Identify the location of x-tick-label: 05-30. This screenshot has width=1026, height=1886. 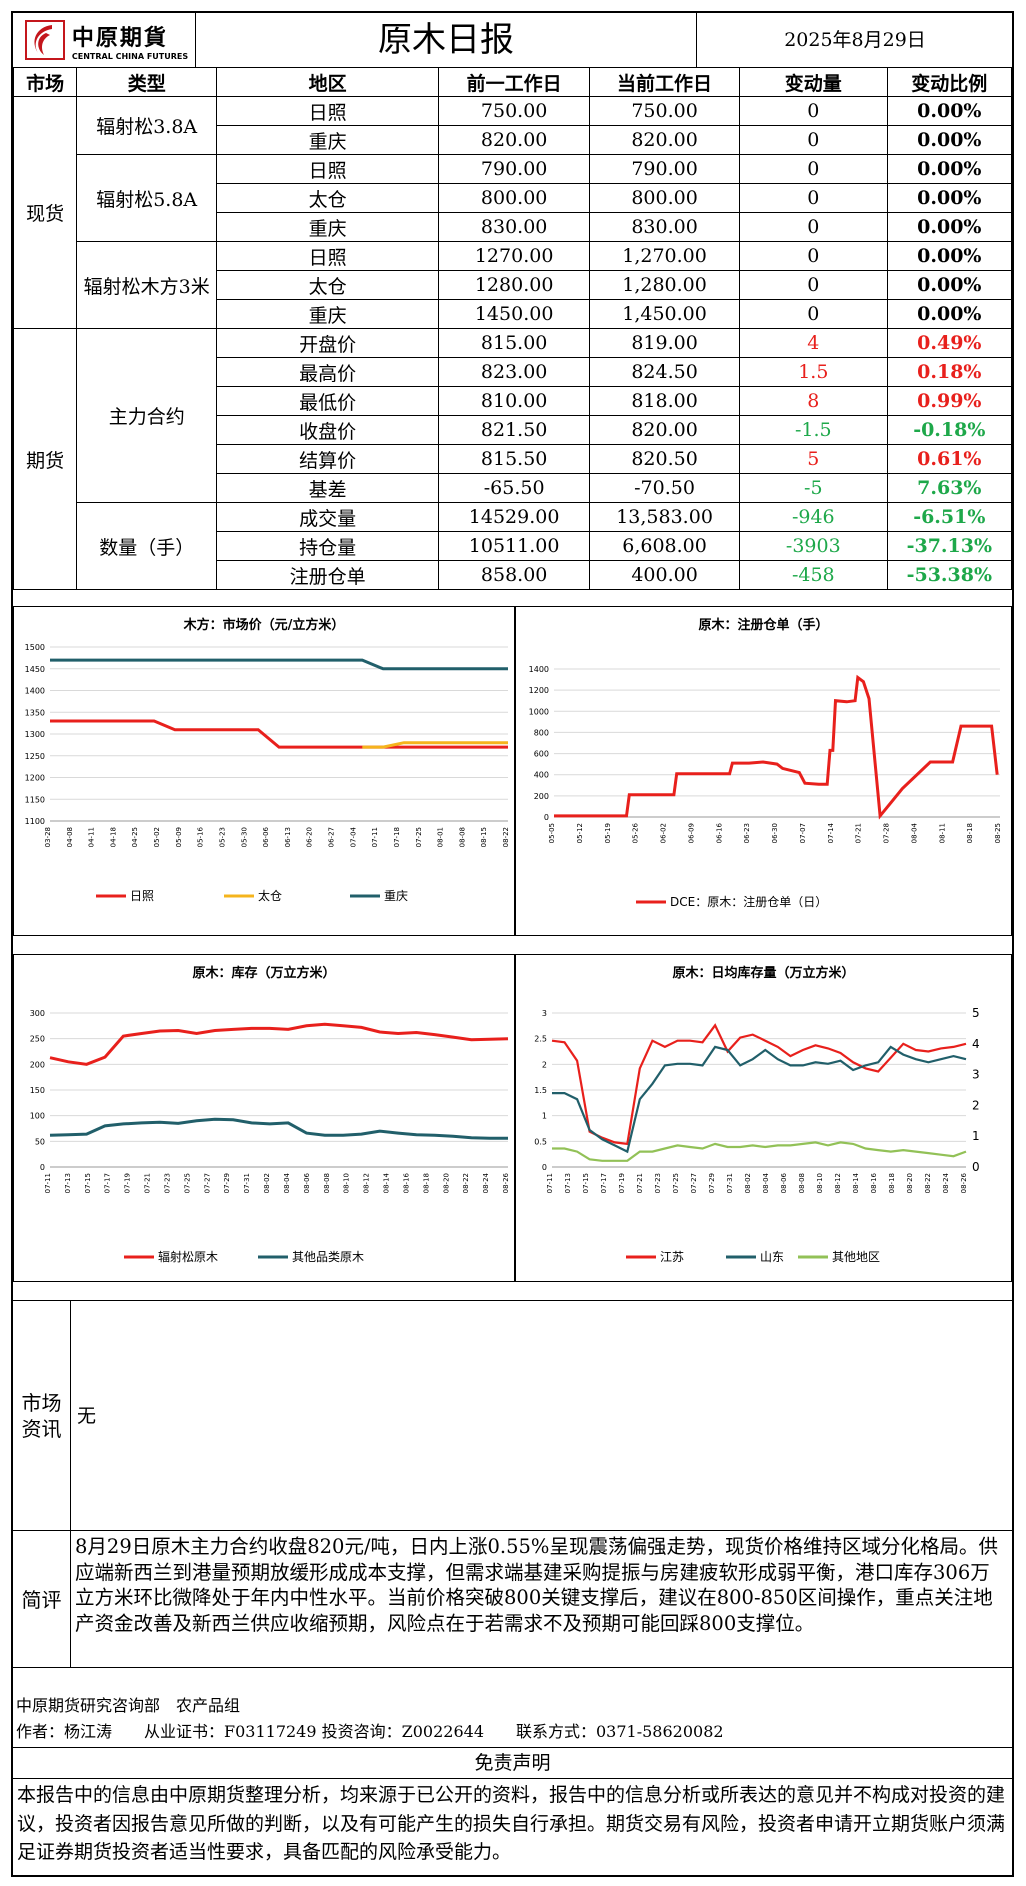
(244, 837).